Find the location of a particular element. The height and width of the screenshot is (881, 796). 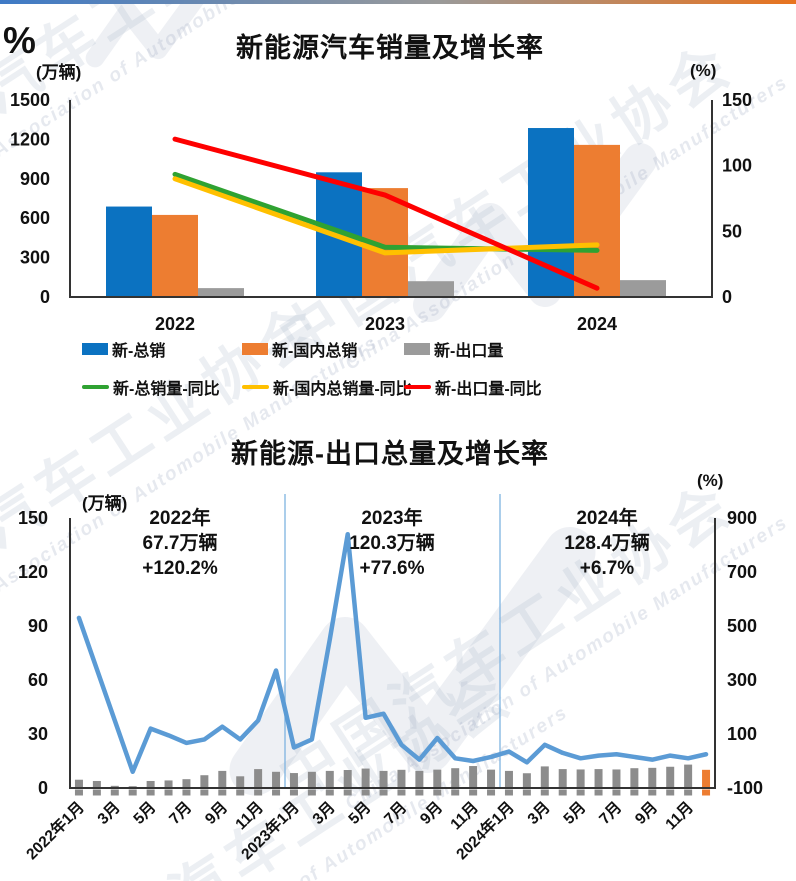

bottom-chart-left-unit-label: (万辆) is located at coordinates (105, 503).